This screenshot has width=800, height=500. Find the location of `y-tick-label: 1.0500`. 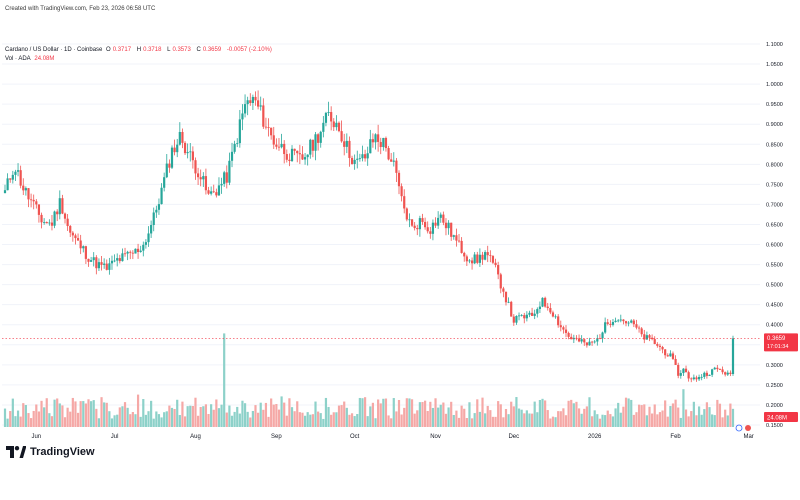

y-tick-label: 1.0500 is located at coordinates (774, 65).